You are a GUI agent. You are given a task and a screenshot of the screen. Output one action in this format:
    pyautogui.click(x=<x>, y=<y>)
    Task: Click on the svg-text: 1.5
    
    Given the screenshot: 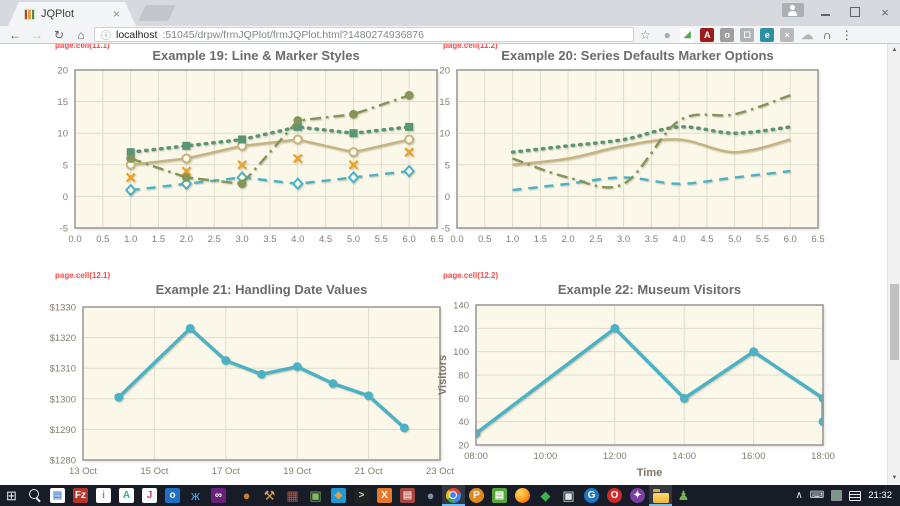 What is the action you would take?
    pyautogui.click(x=158, y=239)
    